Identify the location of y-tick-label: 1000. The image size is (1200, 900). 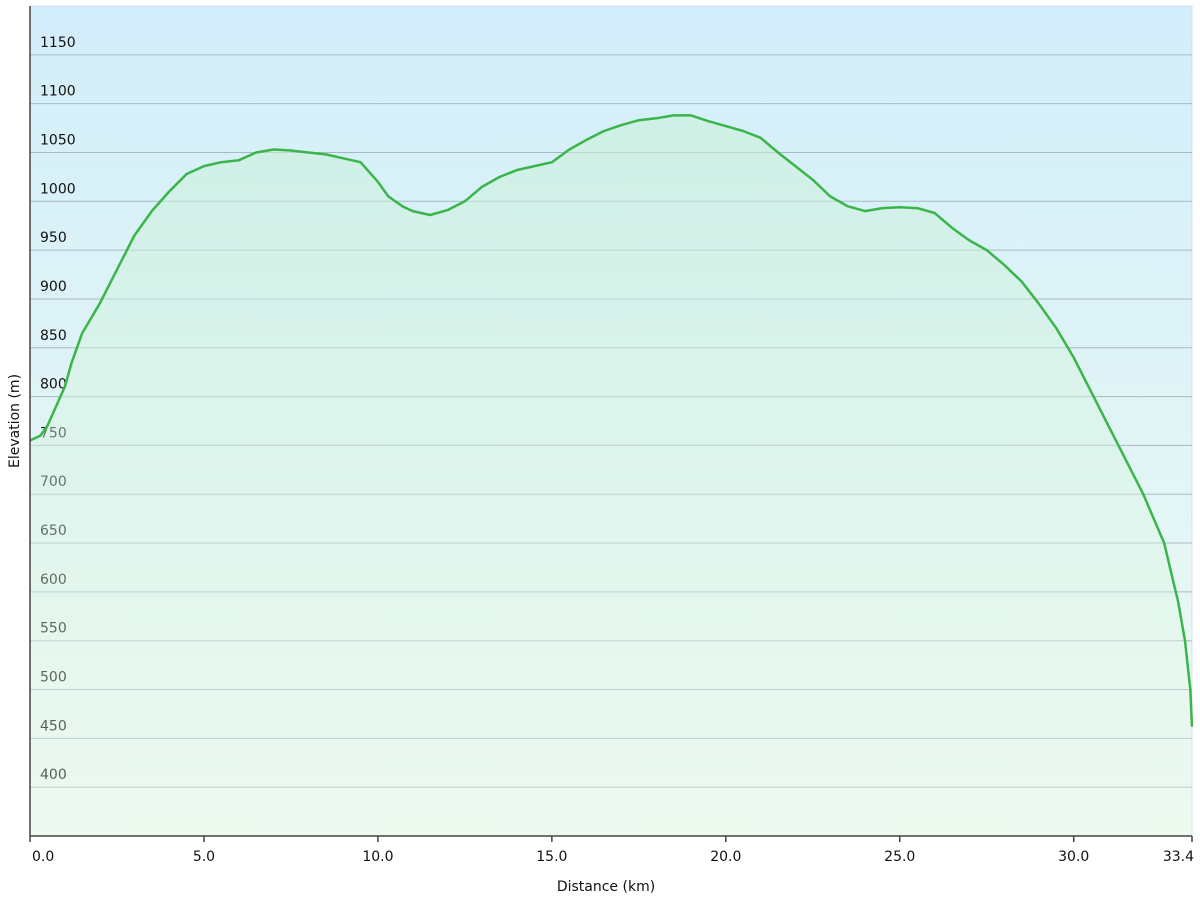
(58, 189).